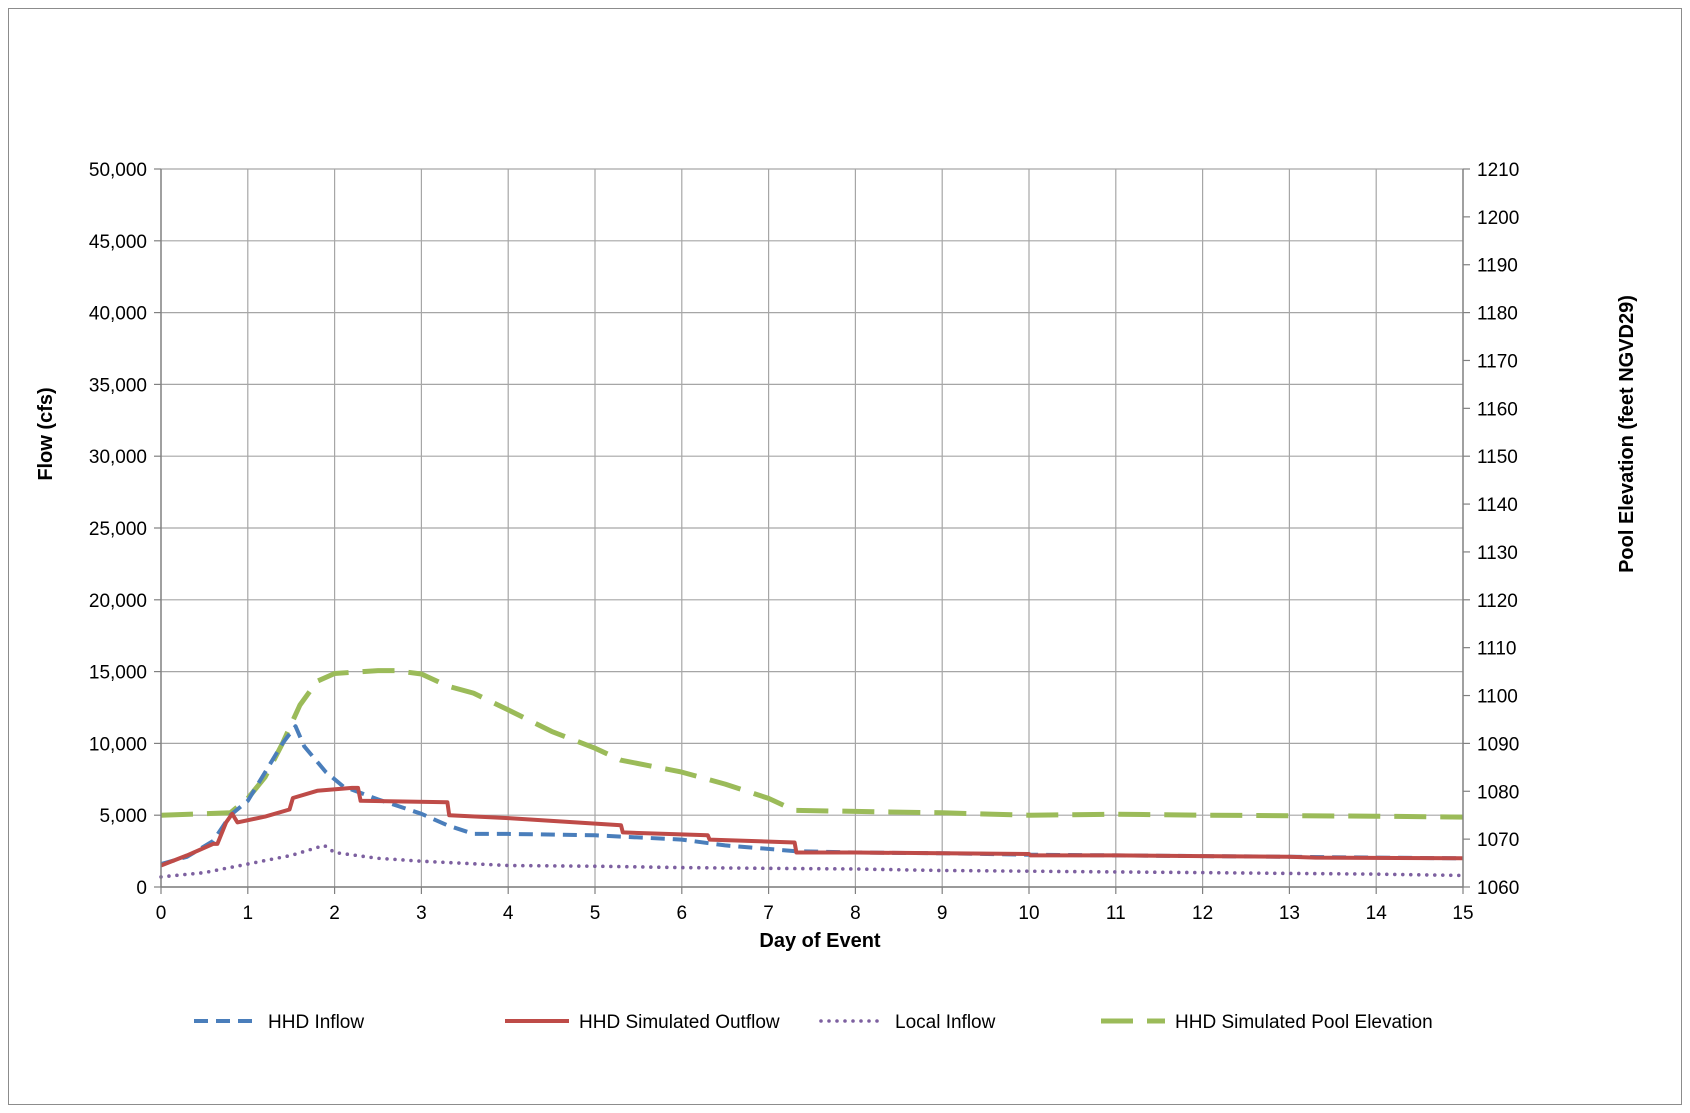 The height and width of the screenshot is (1113, 1690). Describe the element at coordinates (118, 673) in the screenshot. I see `y-tick-label: 15,000` at that location.